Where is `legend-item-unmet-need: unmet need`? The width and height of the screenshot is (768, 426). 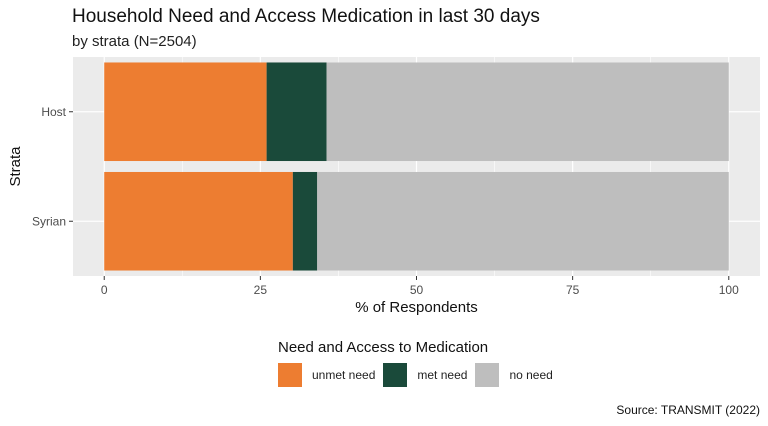 legend-item-unmet-need: unmet need is located at coordinates (326, 375).